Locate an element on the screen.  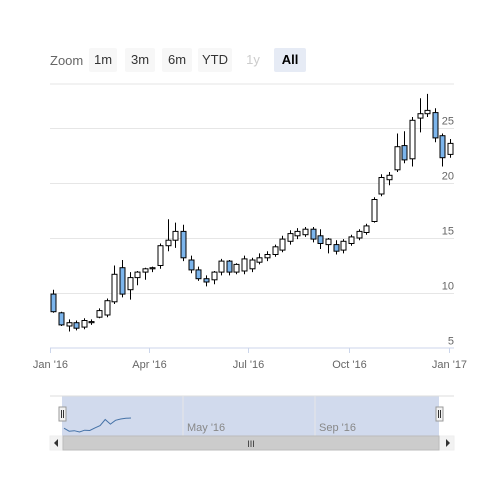
zoom-label: Zoom is located at coordinates (67, 60).